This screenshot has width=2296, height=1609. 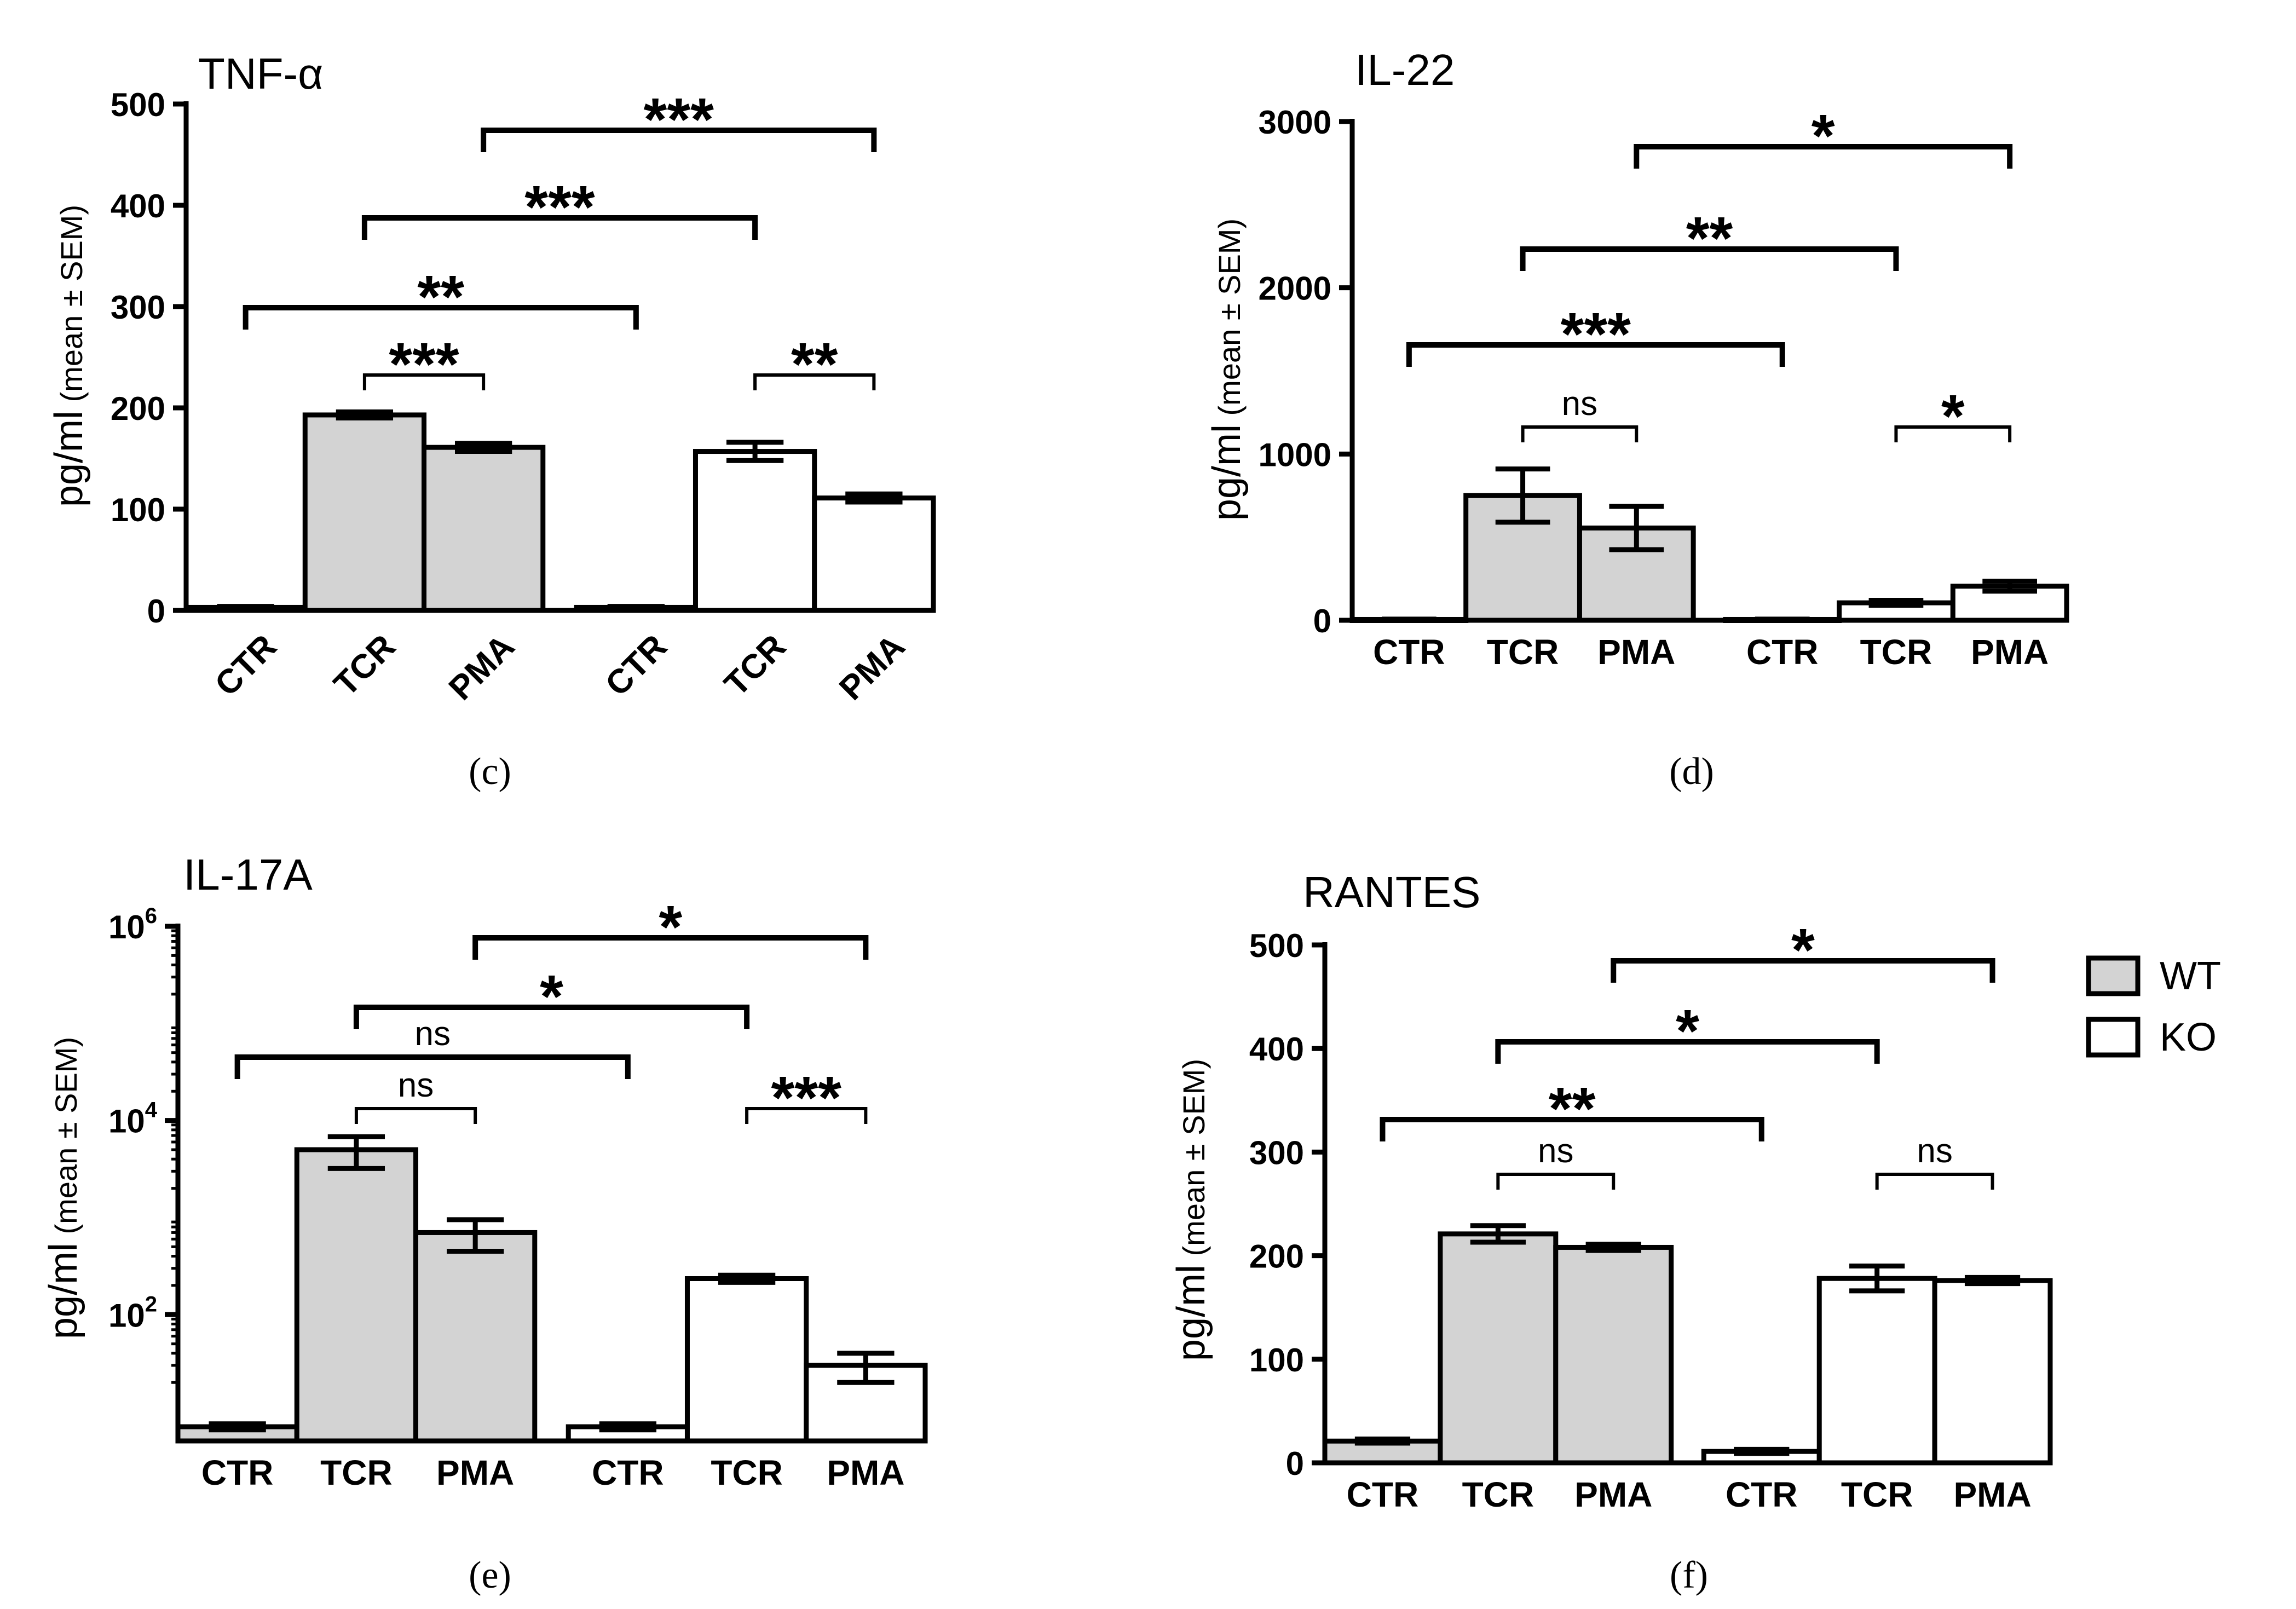 What do you see at coordinates (138, 307) in the screenshot?
I see `y-tick-label: 300` at bounding box center [138, 307].